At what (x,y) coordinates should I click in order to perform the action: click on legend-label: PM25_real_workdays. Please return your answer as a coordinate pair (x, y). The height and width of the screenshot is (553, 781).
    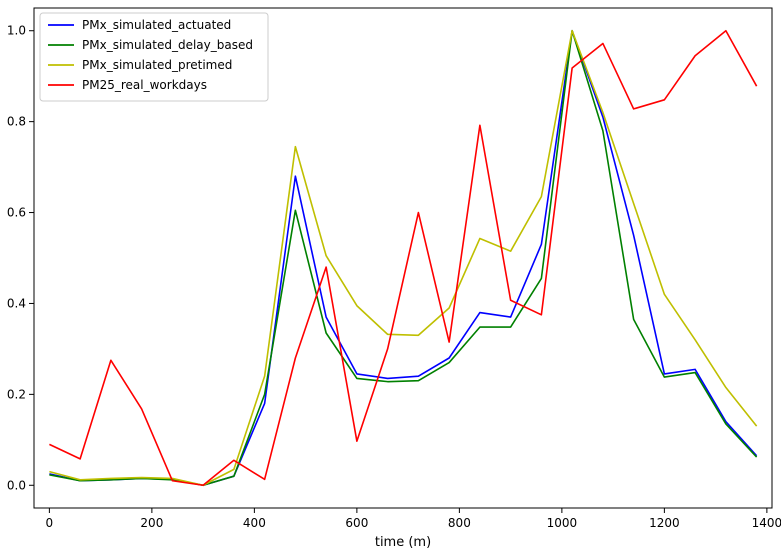
    Looking at the image, I should click on (144, 85).